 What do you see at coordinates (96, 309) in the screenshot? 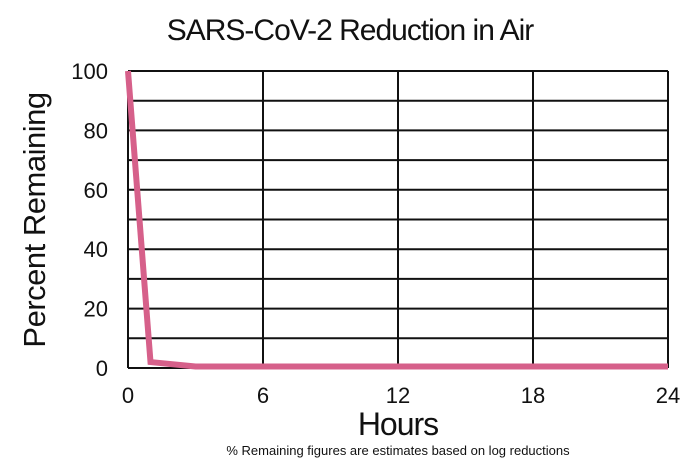
I see `y-tick-label: 20` at bounding box center [96, 309].